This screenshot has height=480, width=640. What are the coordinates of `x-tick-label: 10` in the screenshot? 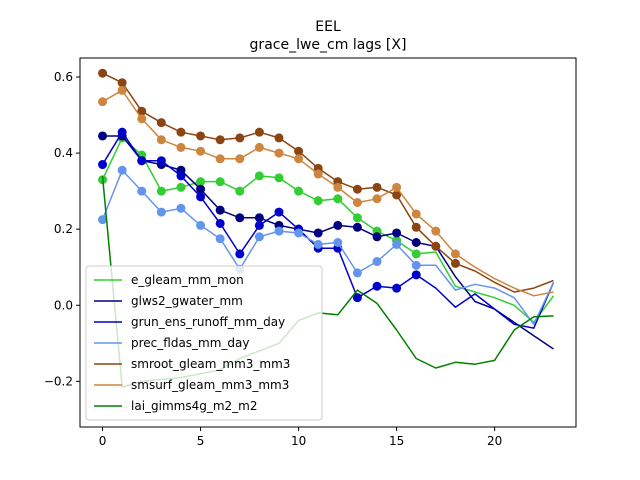 It's located at (298, 441).